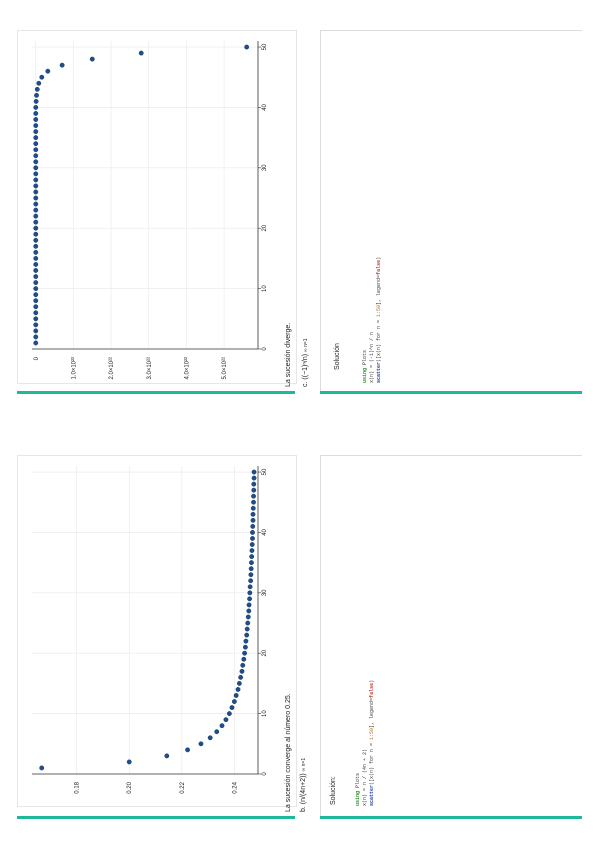  What do you see at coordinates (37, 358) in the screenshot?
I see `y-tick-label: 0` at bounding box center [37, 358].